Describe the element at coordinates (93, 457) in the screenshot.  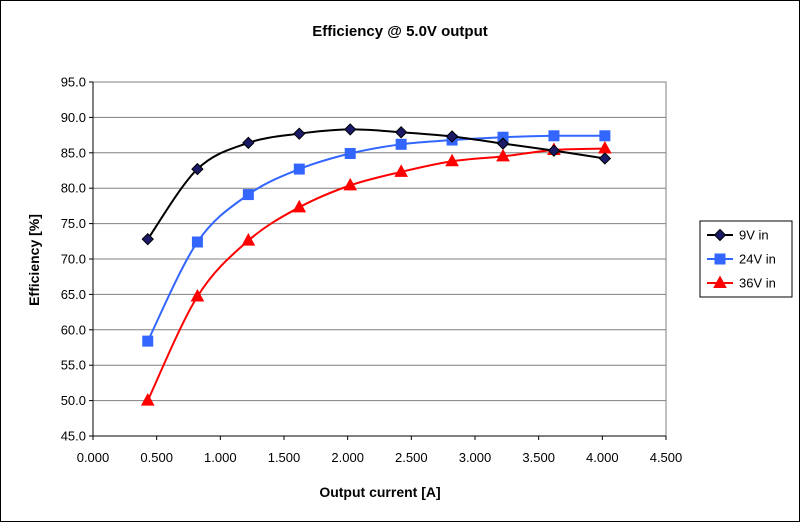
I see `x-tick-label: 0.000` at that location.